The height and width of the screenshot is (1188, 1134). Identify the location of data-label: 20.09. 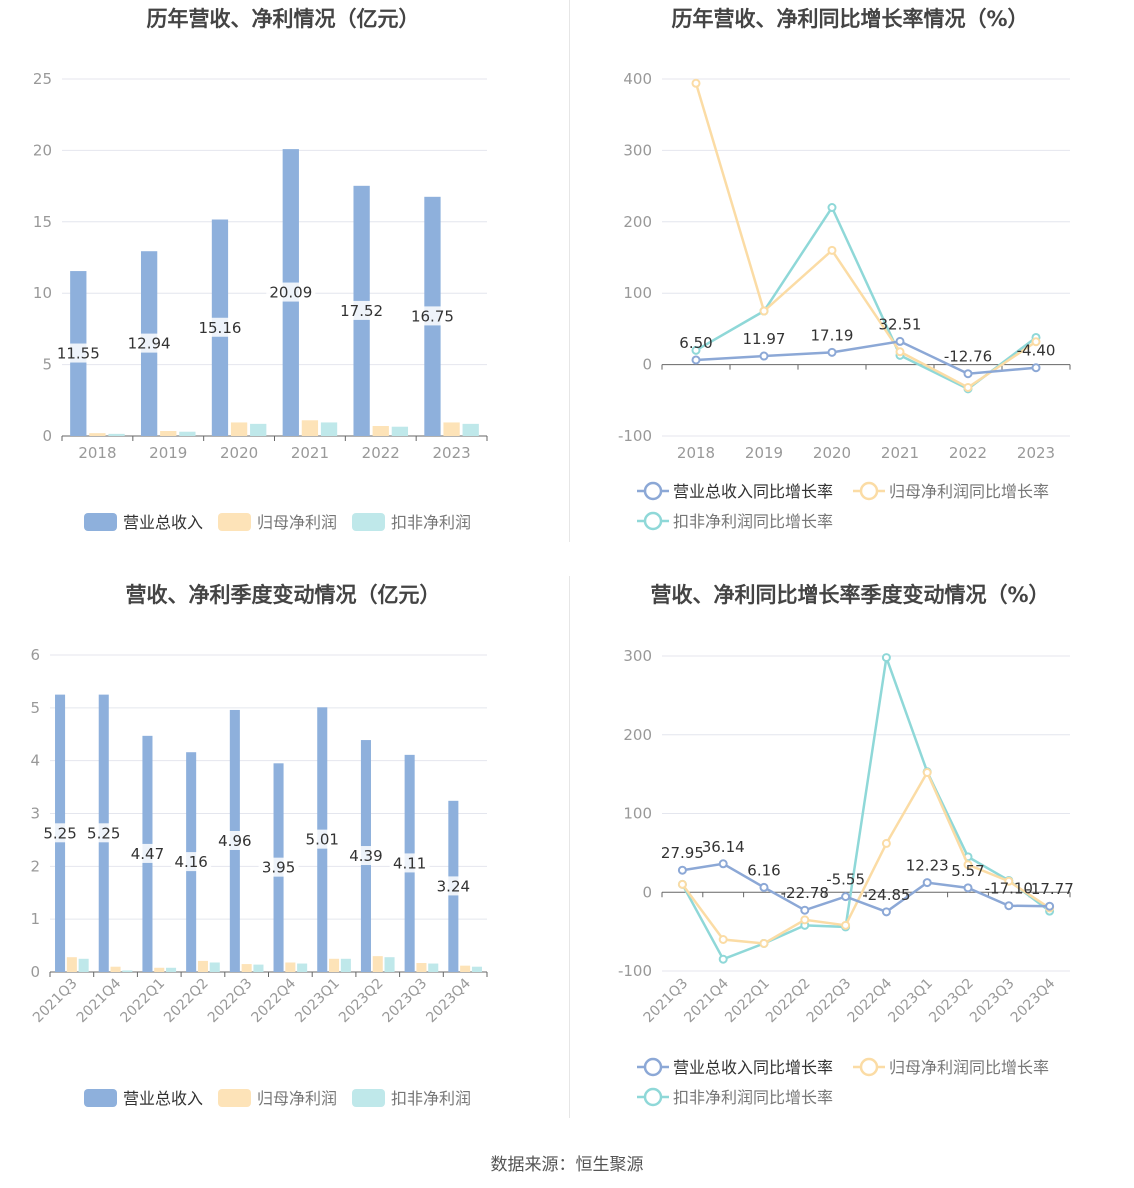
(290, 293).